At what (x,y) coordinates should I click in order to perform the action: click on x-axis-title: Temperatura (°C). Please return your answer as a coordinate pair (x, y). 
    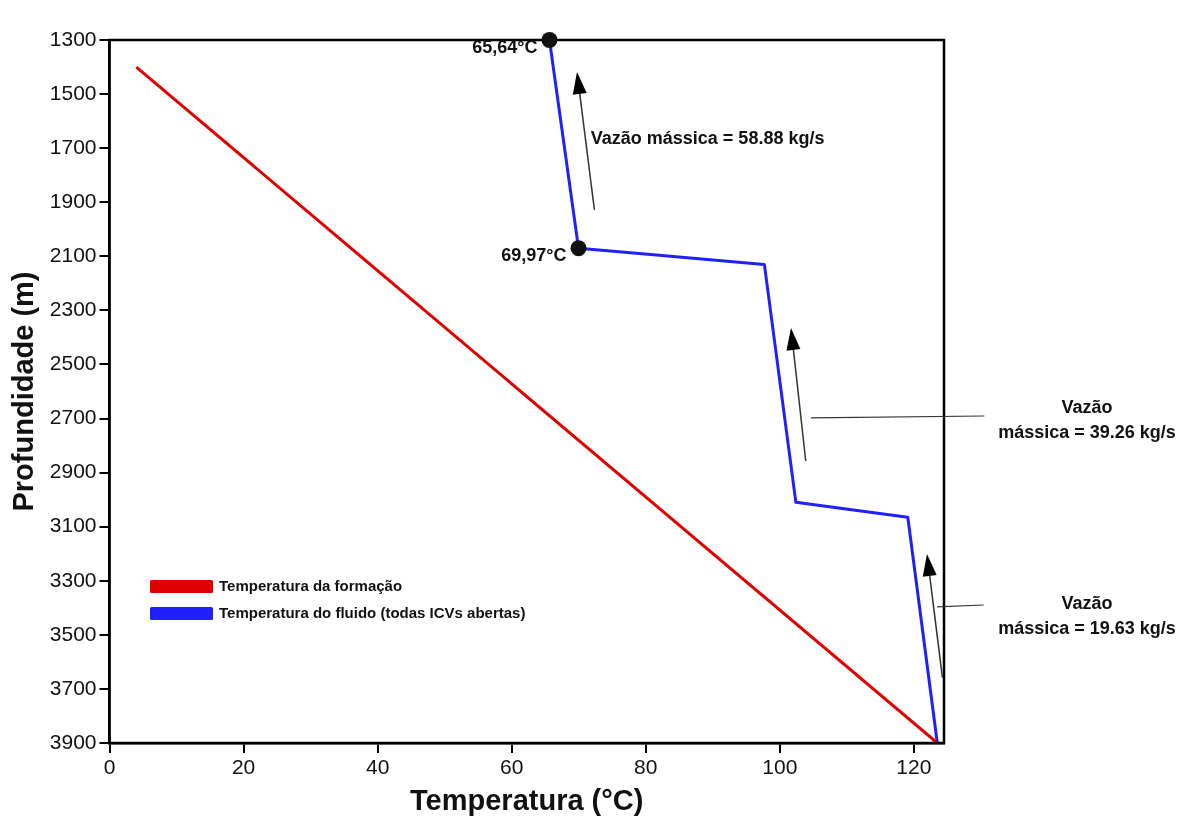
    Looking at the image, I should click on (527, 799).